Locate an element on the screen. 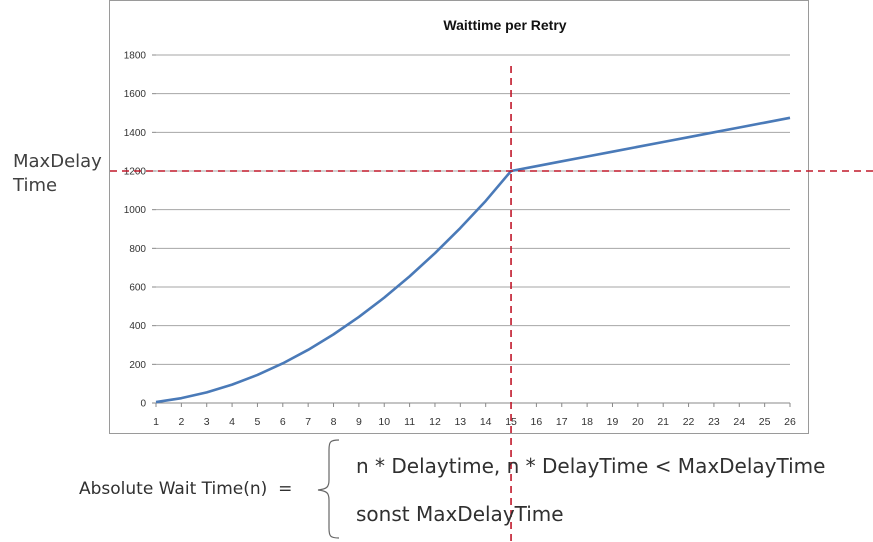 Image resolution: width=873 pixels, height=542 pixels. x-tick-label: 15 is located at coordinates (511, 422).